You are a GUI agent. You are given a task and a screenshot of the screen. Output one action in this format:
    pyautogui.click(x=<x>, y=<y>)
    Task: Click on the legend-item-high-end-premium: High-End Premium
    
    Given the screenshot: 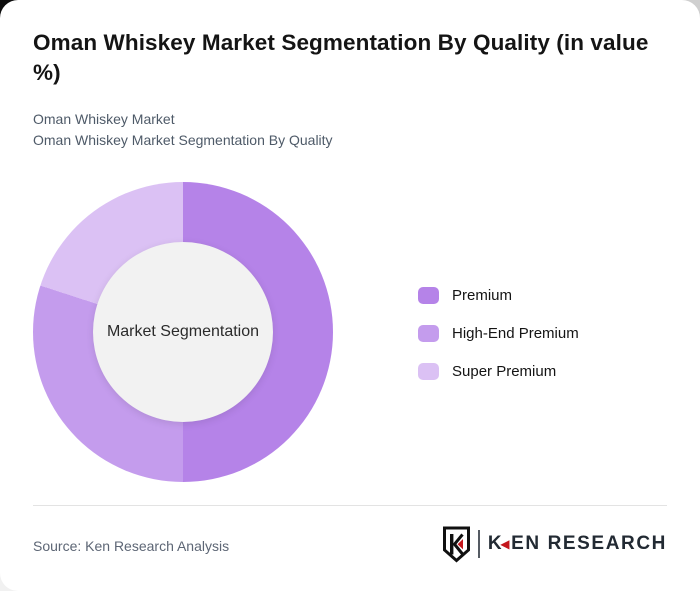 What is the action you would take?
    pyautogui.click(x=498, y=333)
    